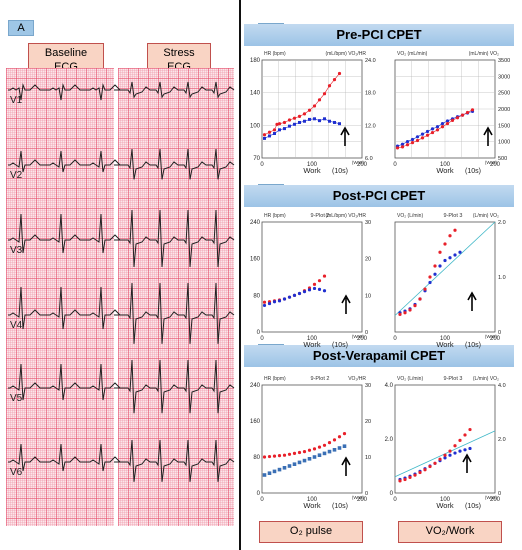 This screenshot has height=550, width=522. I want to click on verap-right-x-tick: 0, so click(395, 500).